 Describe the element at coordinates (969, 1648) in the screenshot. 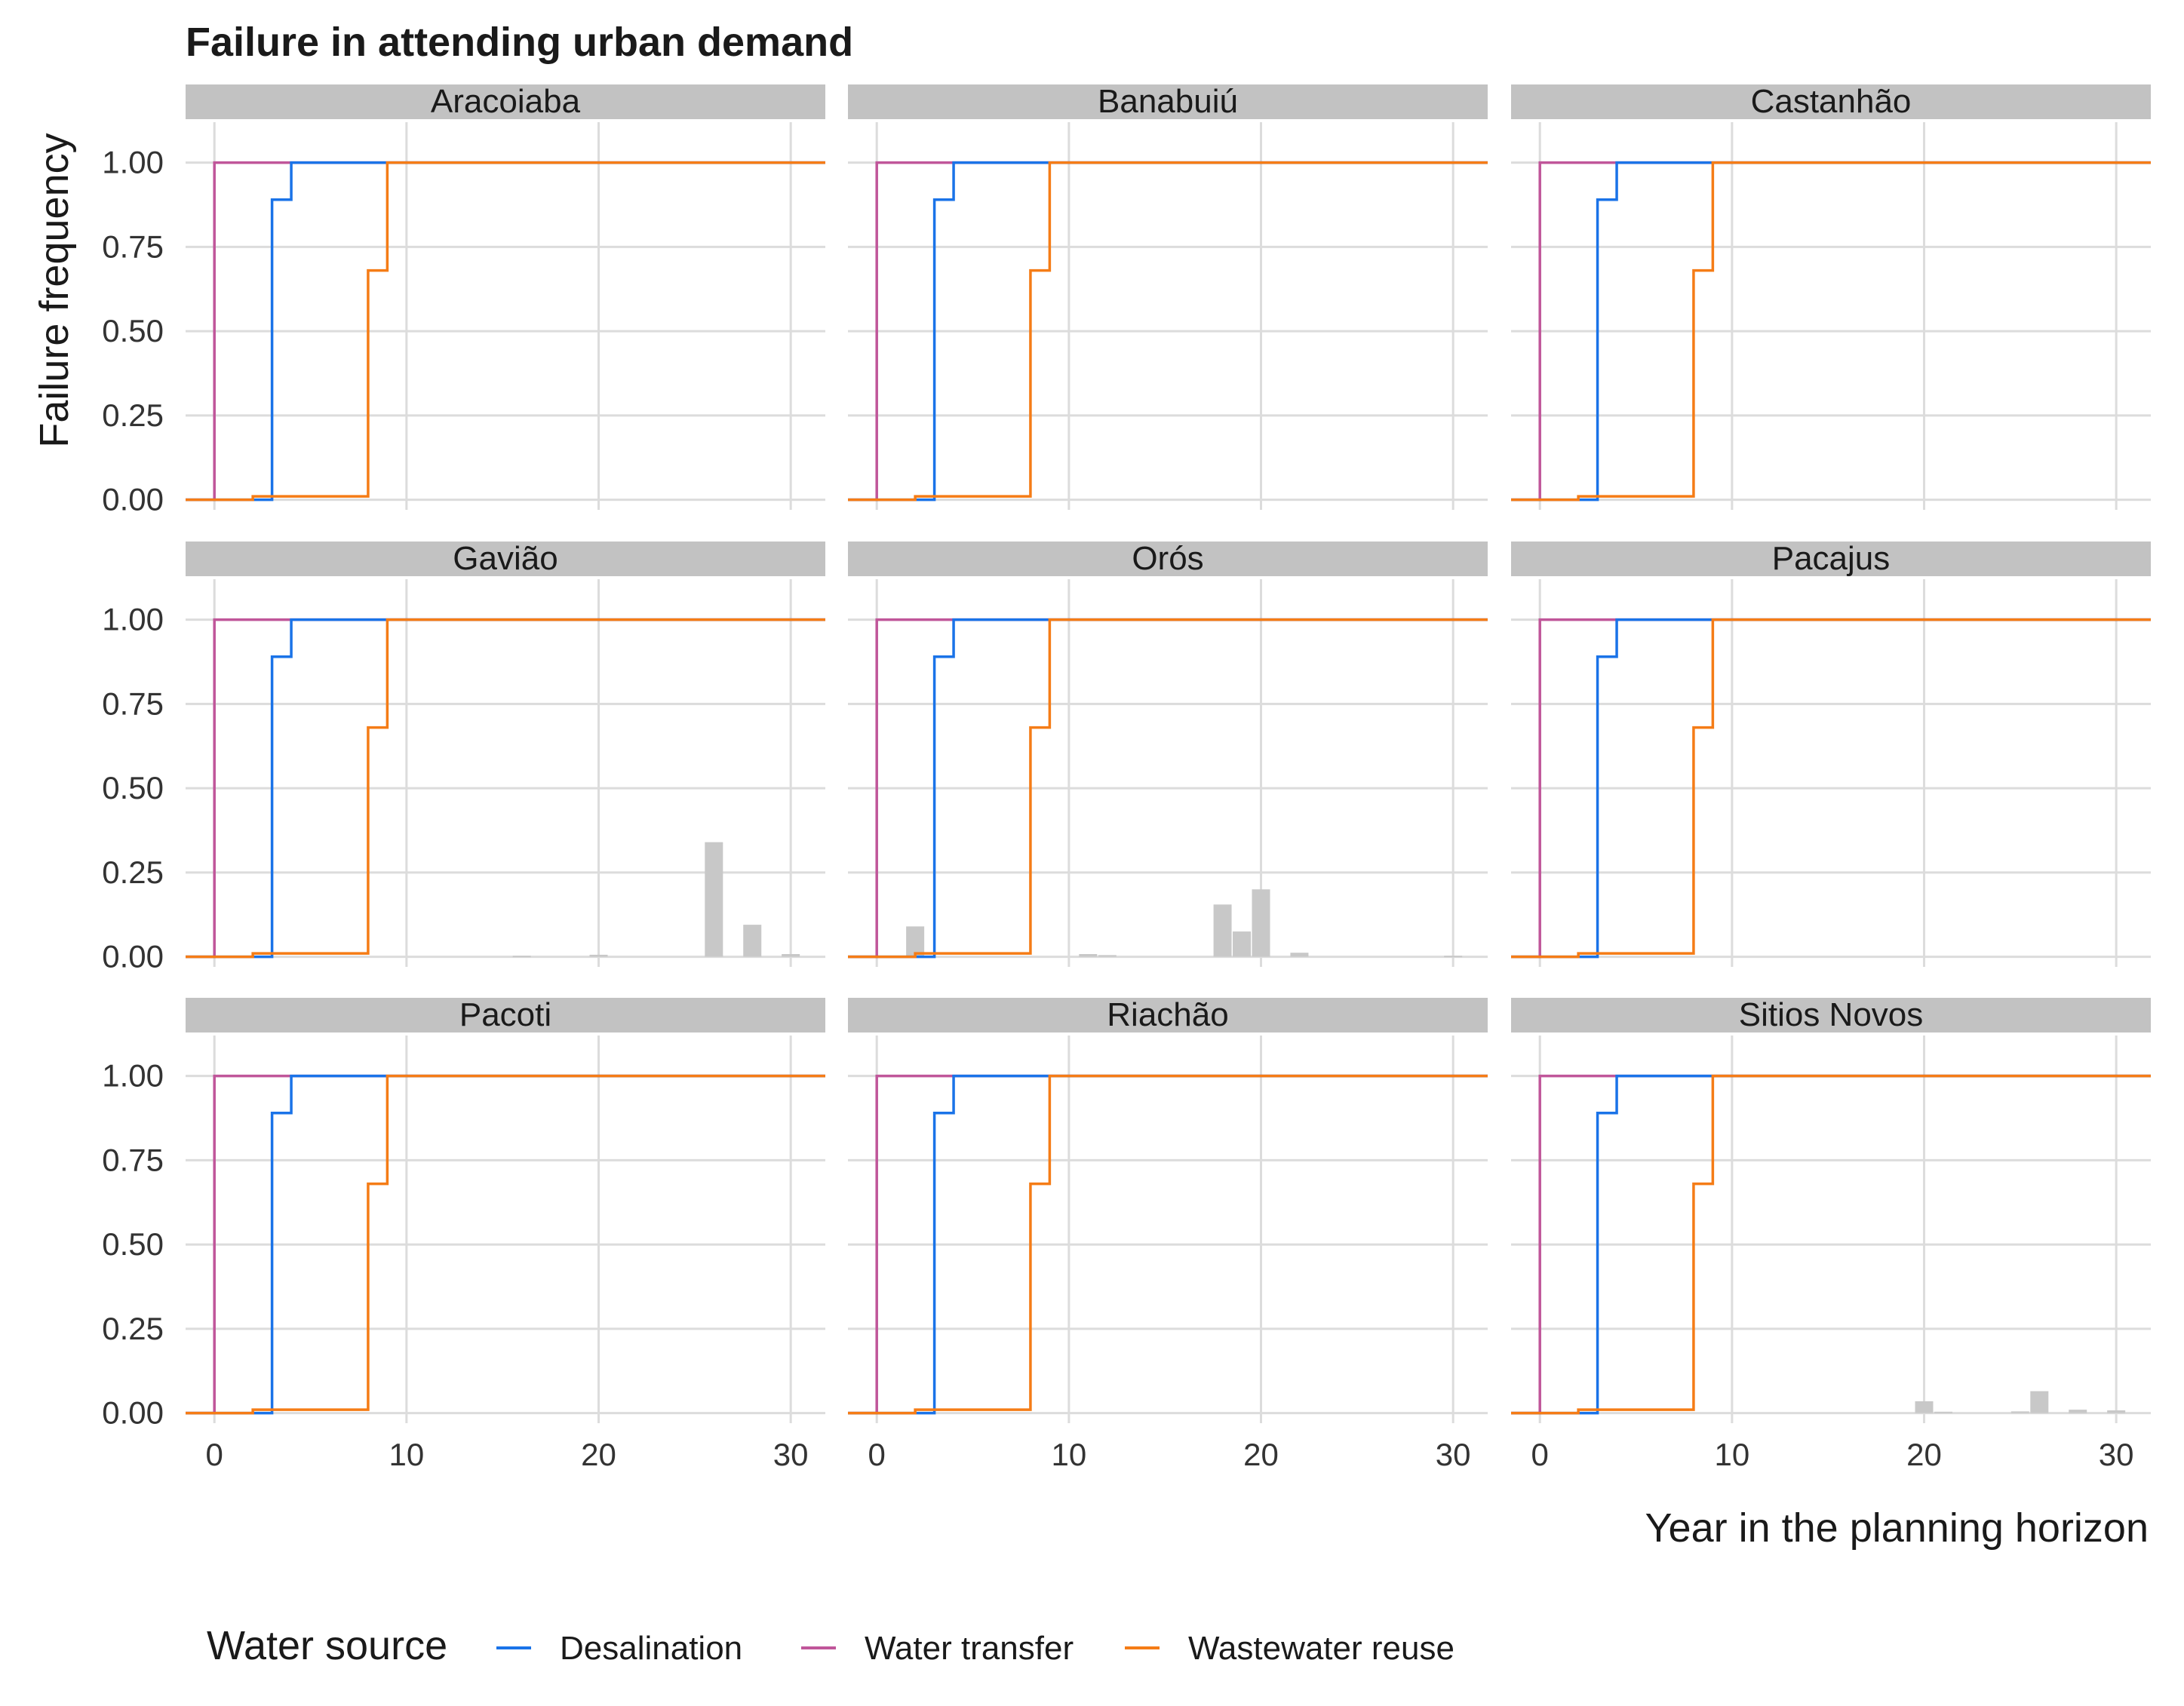

I see `legend-label: Water transfer` at that location.